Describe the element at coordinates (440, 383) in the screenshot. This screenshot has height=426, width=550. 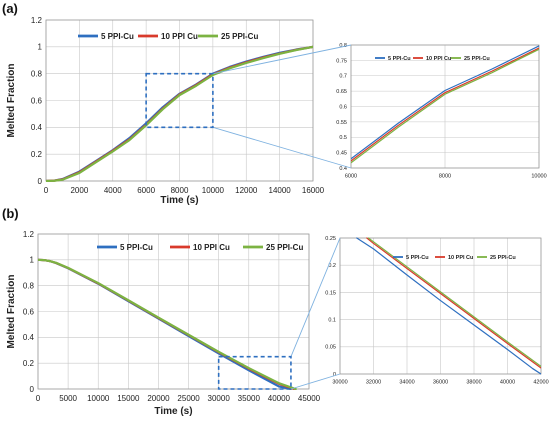
I see `x-tick-label: 36000` at that location.